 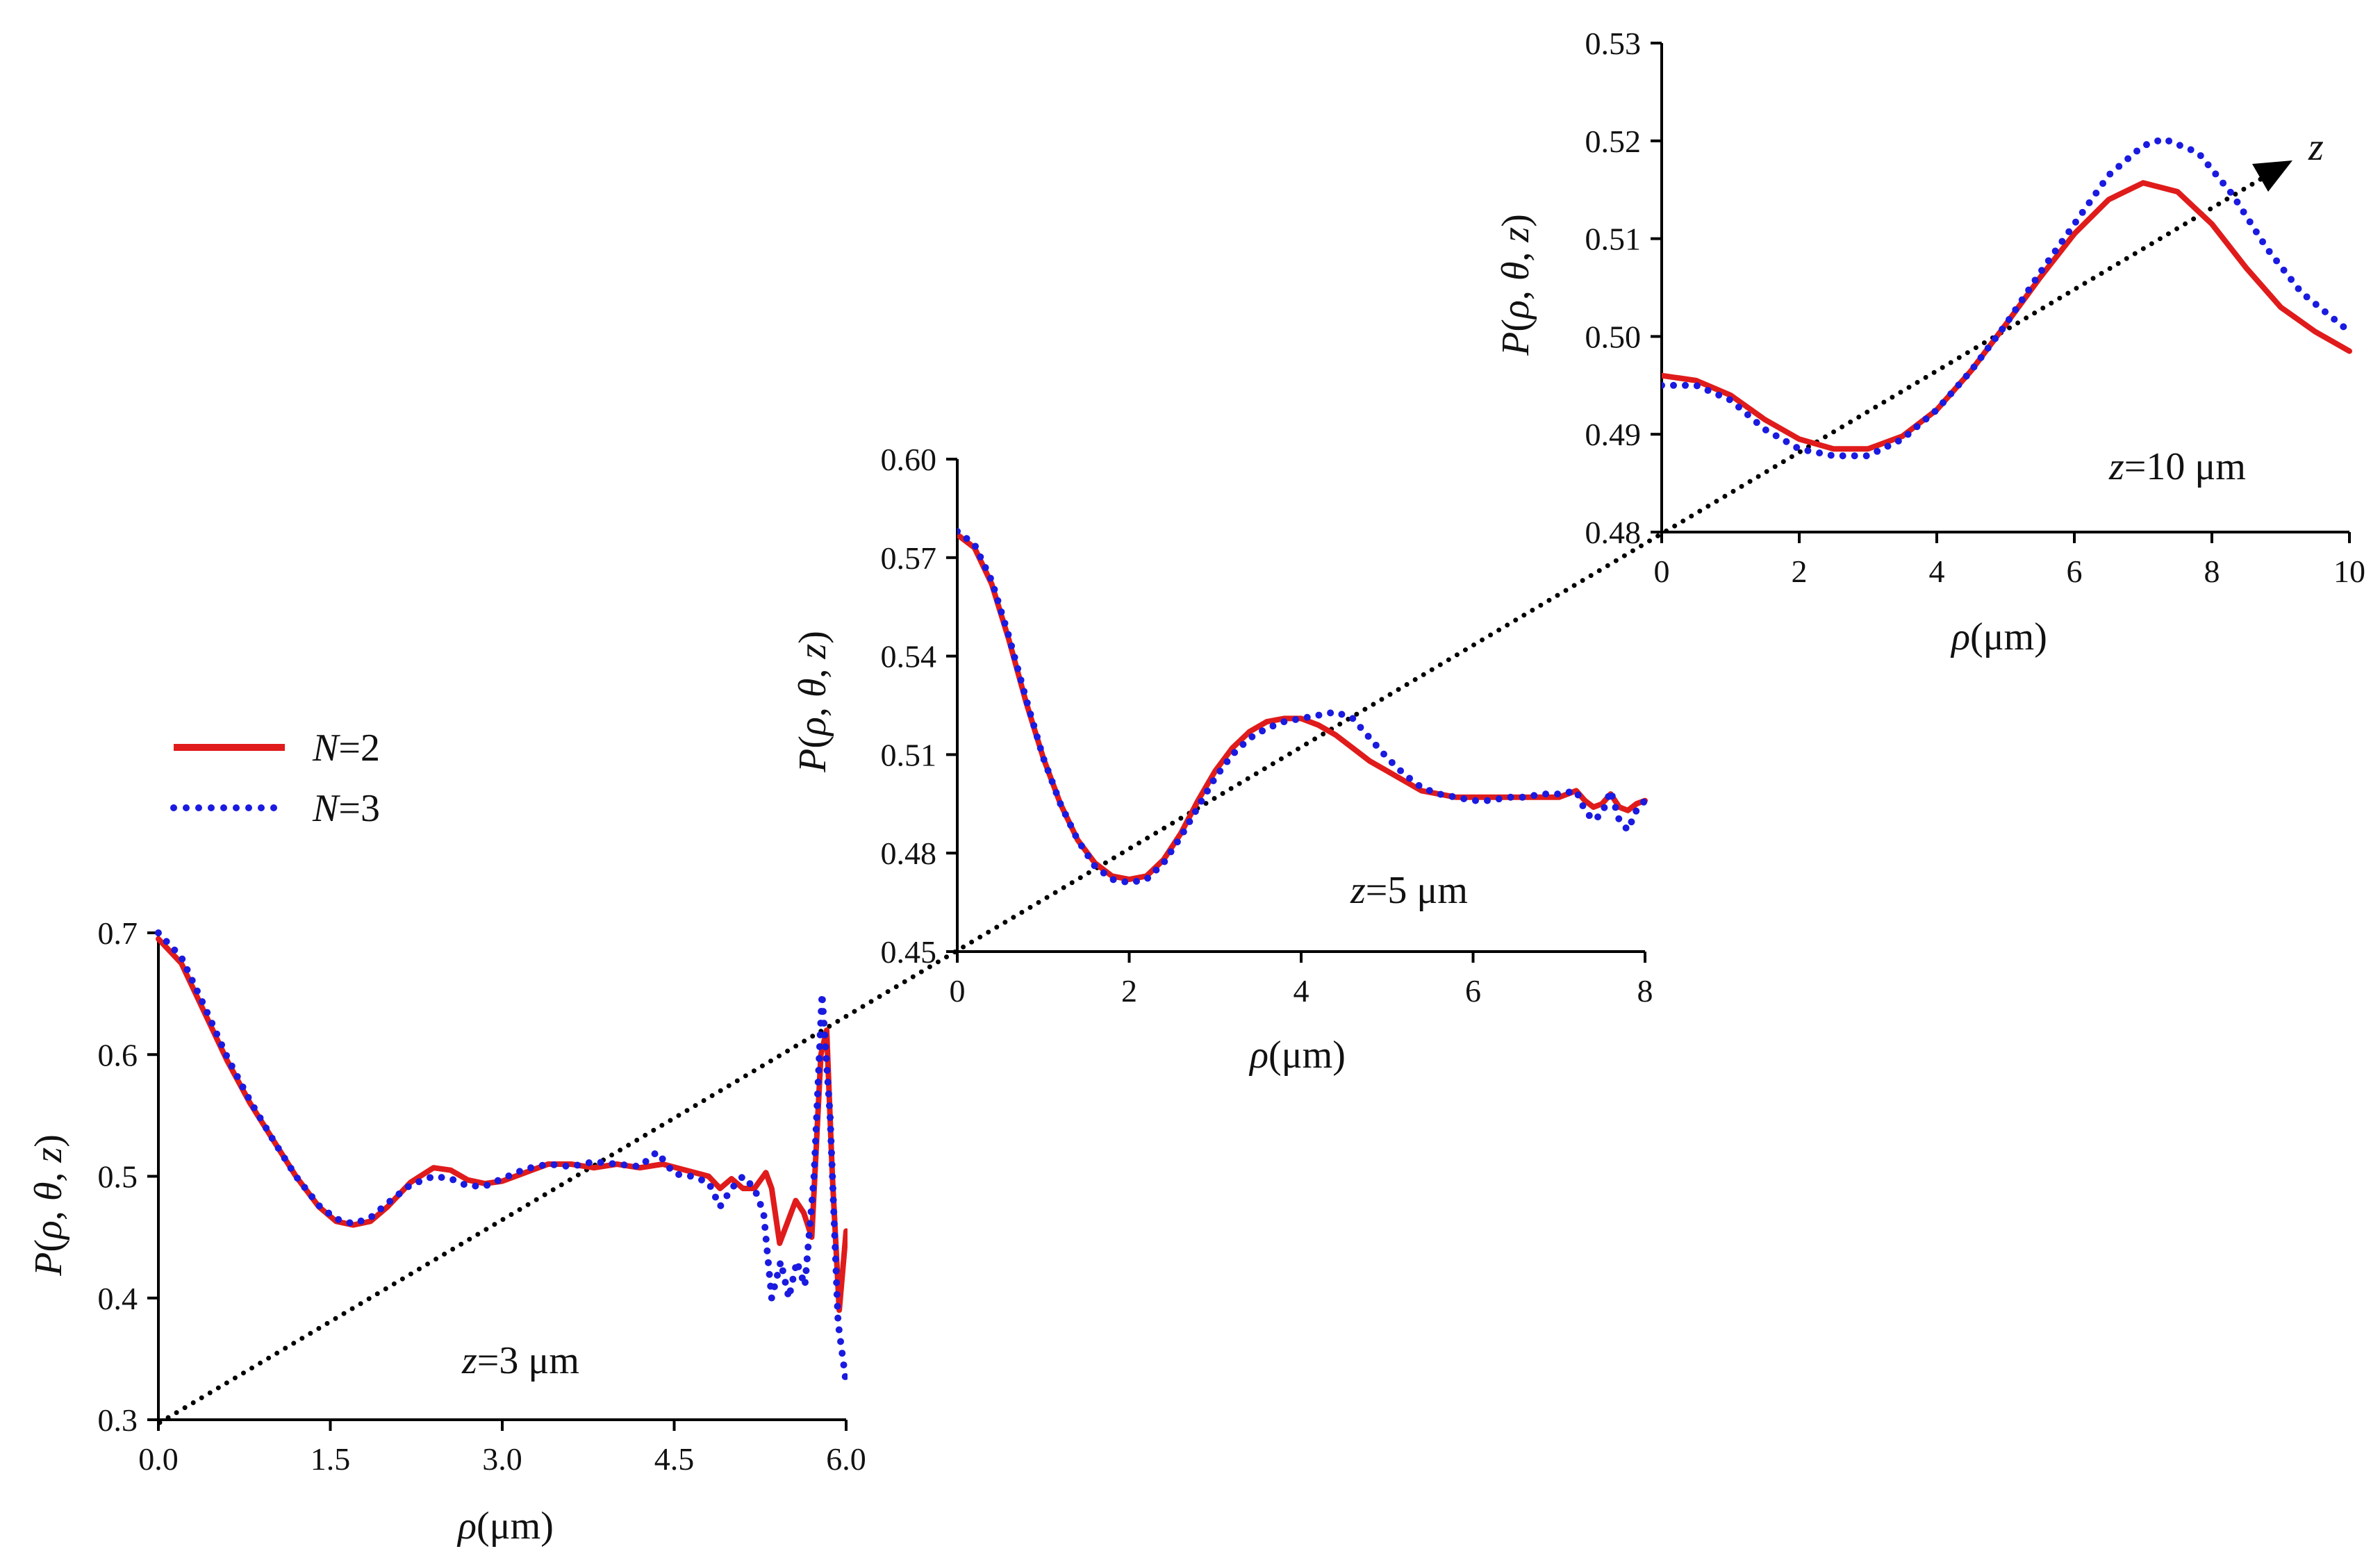 I want to click on panel-z3-x-tick-label: 0.0, so click(x=158, y=1459).